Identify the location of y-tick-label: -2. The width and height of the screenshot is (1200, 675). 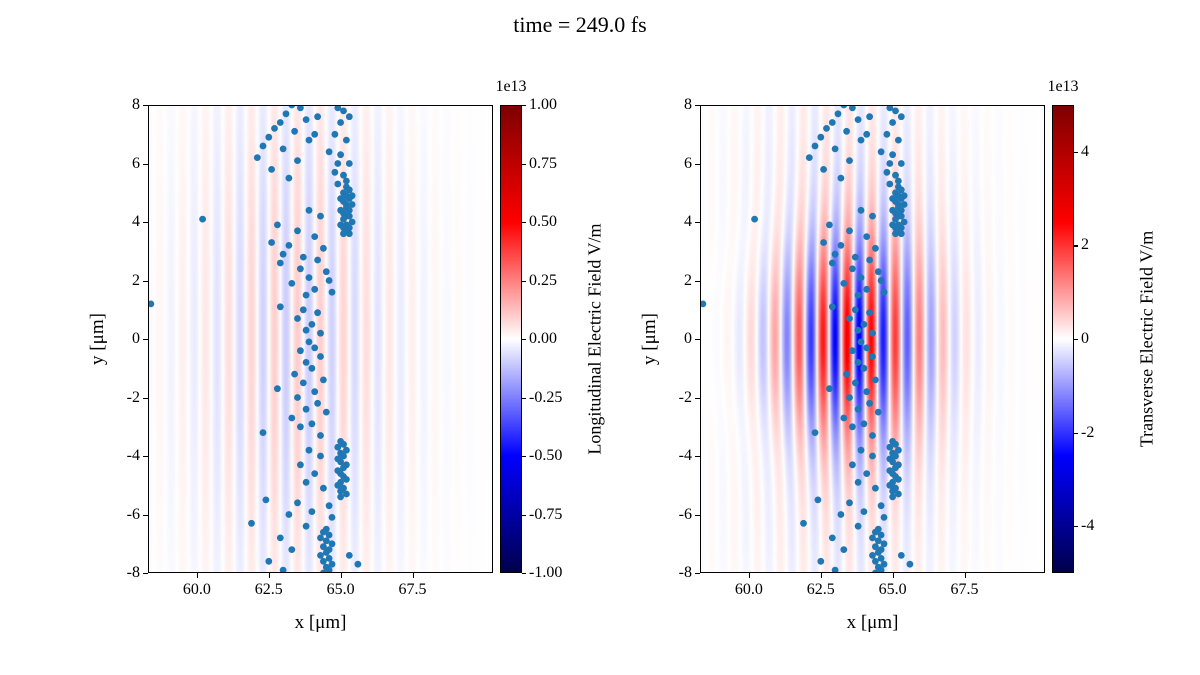
(685, 397).